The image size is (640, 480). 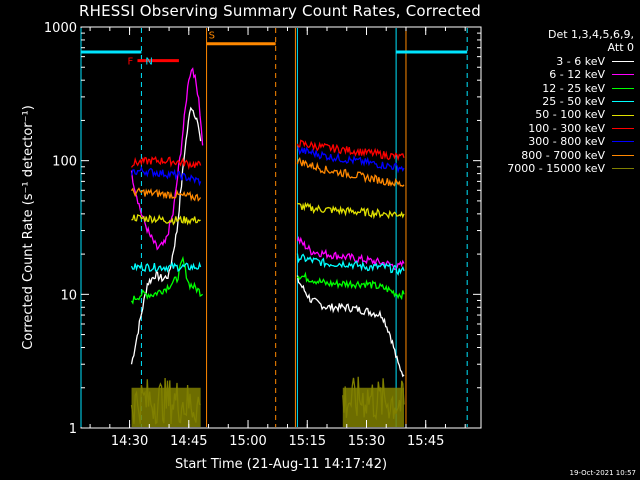 What do you see at coordinates (556, 169) in the screenshot?
I see `legend-entry-label: 7000 - 15000 keV` at bounding box center [556, 169].